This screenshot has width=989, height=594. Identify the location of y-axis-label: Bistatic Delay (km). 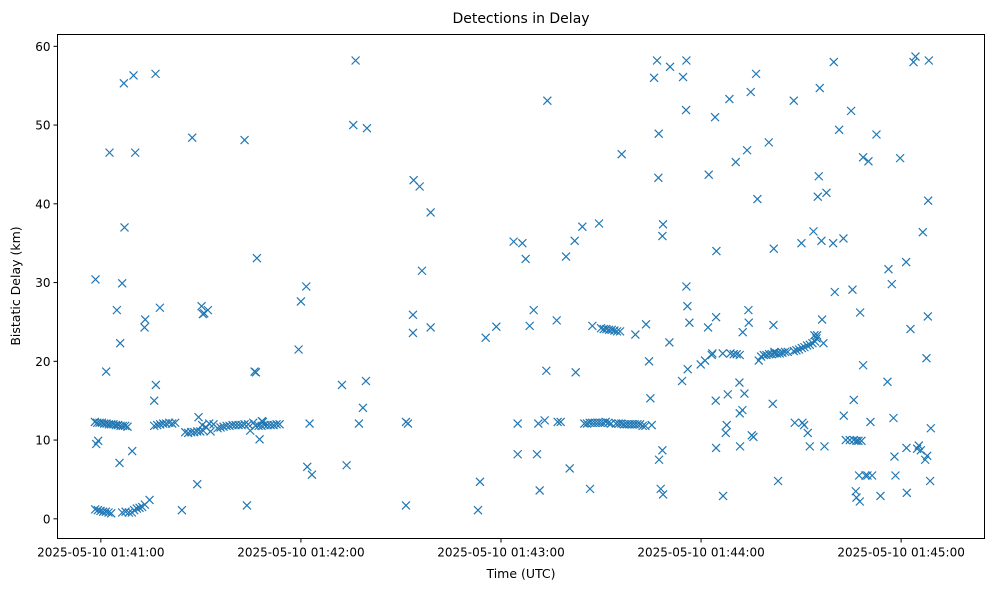
(15, 285).